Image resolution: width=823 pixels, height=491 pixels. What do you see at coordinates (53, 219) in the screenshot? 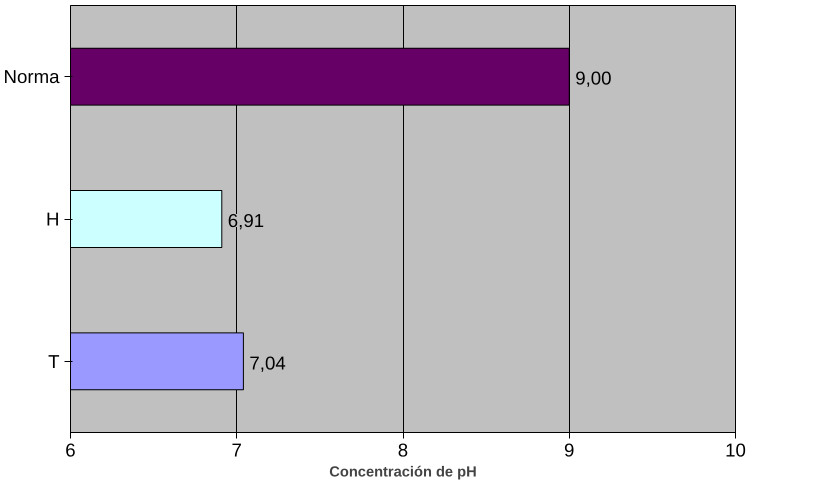
I see `y-tick-label: H` at bounding box center [53, 219].